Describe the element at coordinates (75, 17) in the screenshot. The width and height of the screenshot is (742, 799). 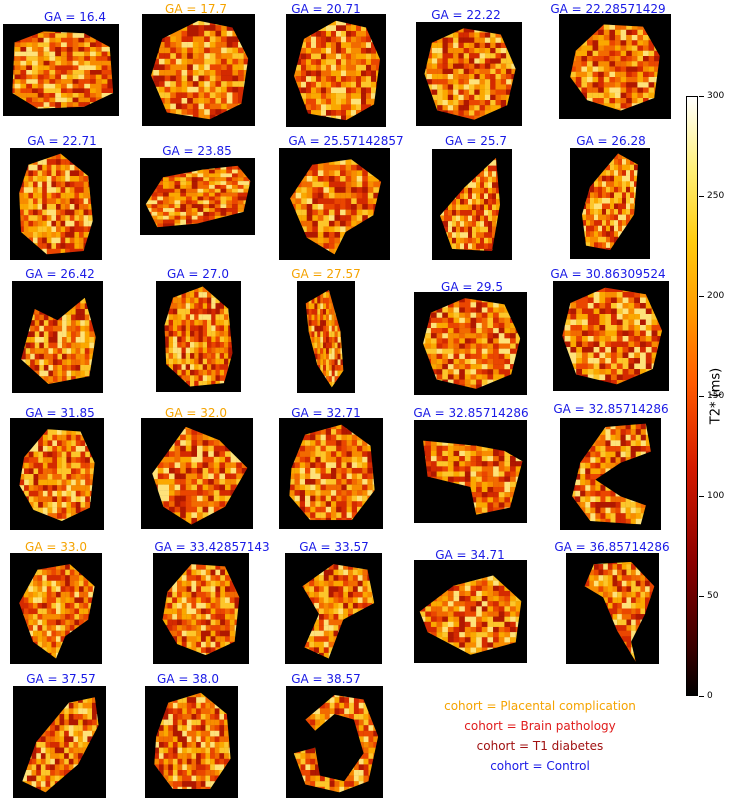
I see `panel-label: GA = 16.4` at that location.